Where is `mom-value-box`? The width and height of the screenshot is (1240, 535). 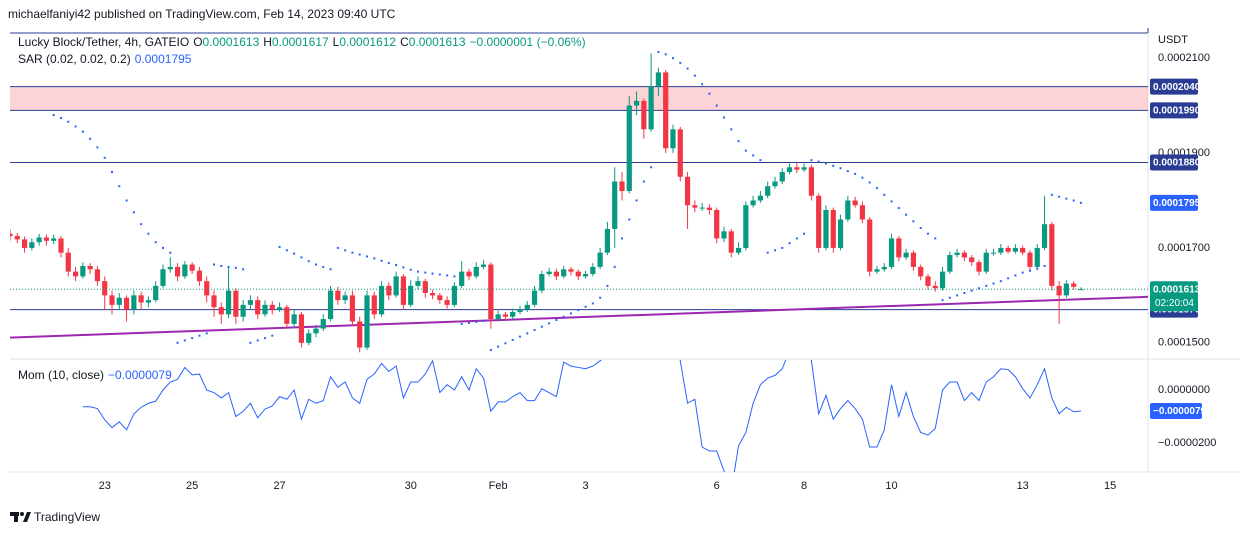
mom-value-box is located at coordinates (1176, 410).